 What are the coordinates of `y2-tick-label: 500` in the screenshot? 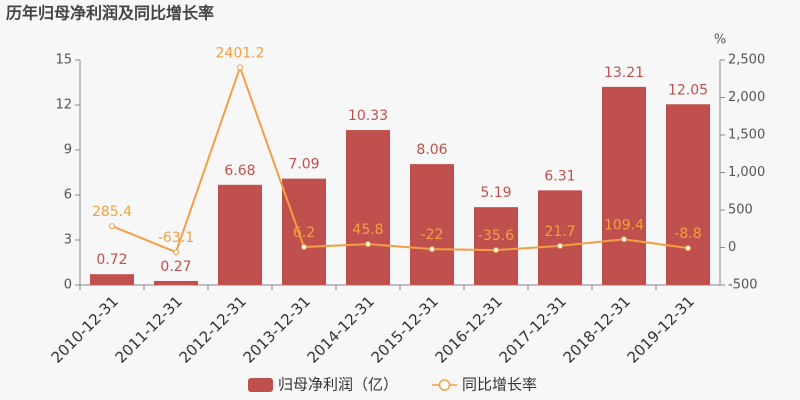 It's located at (740, 210).